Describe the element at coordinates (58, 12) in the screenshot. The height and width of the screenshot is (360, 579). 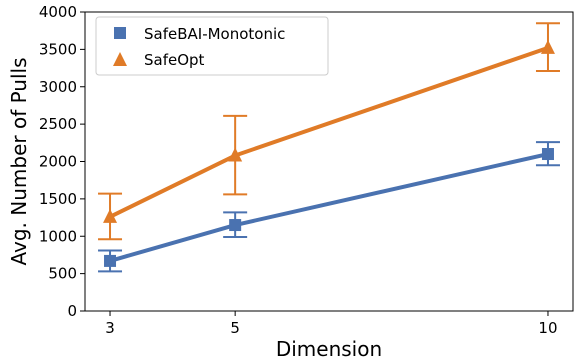
I see `y-tick-label: 4000` at that location.